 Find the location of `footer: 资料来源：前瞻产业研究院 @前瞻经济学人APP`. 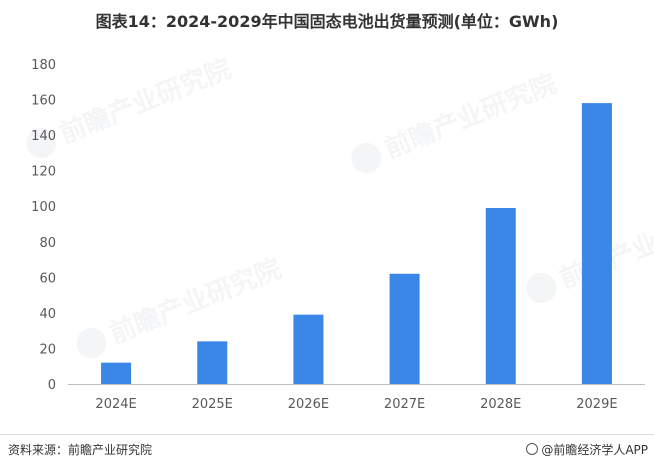

footer: 资料来源：前瞻产业研究院 @前瞻经济学人APP is located at coordinates (327, 449).